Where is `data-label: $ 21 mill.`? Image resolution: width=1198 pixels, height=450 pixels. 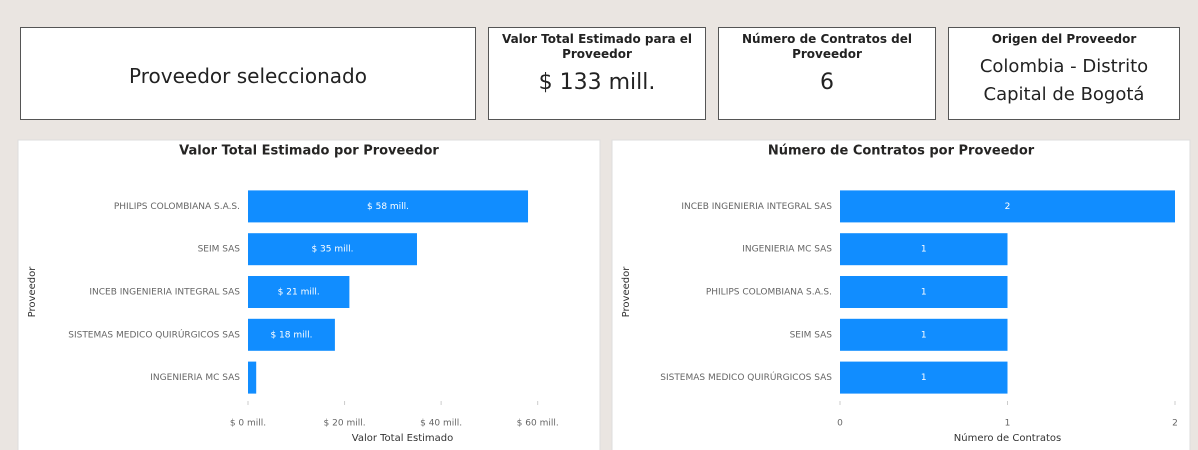 data-label: $ 21 mill. is located at coordinates (299, 293).